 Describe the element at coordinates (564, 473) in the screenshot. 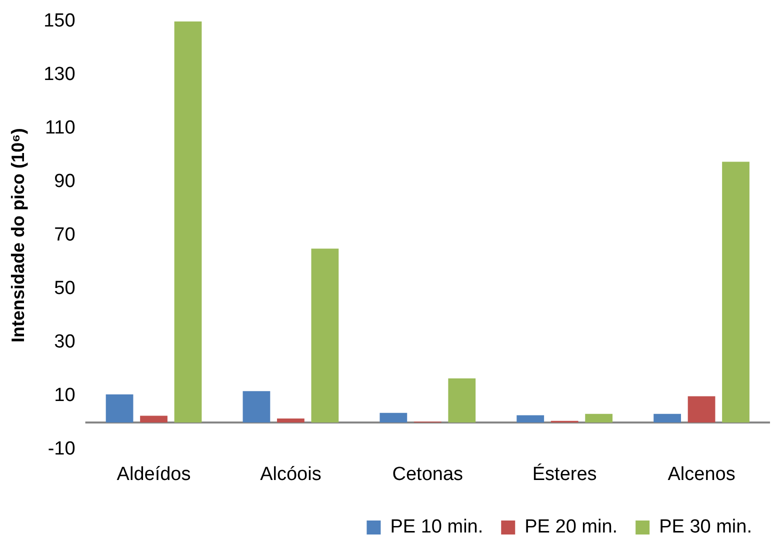

I see `x-tick-label: Ésteres` at that location.